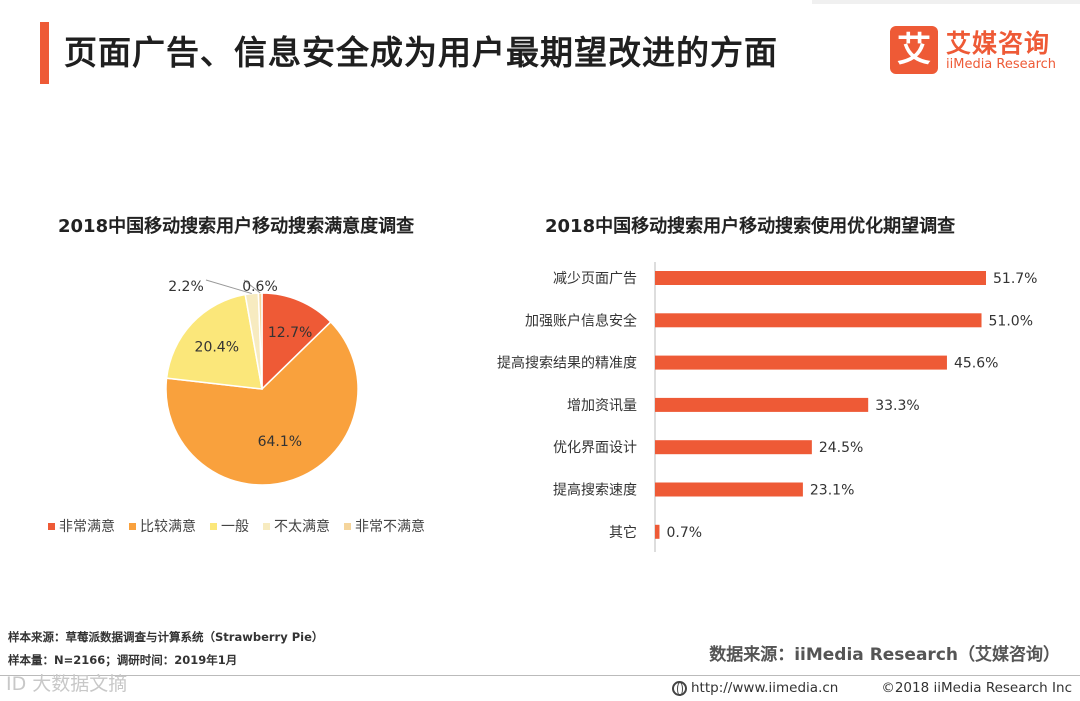 This screenshot has height=701, width=1080. What do you see at coordinates (595, 490) in the screenshot?
I see `bar-category-label-6: 提高搜索速度` at bounding box center [595, 490].